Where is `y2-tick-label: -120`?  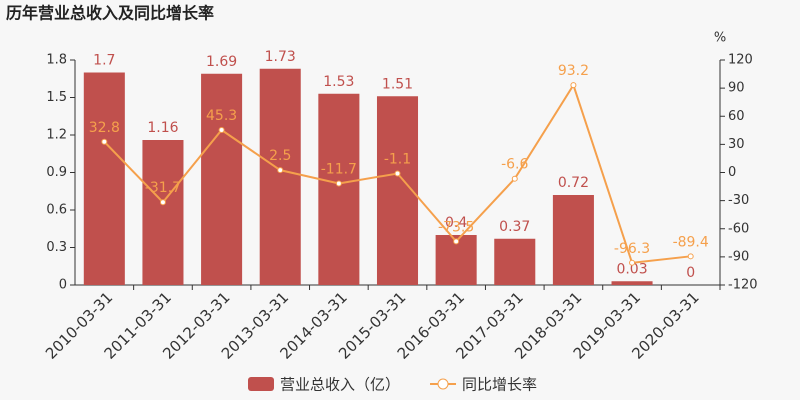 y2-tick-label: -120 is located at coordinates (743, 285).